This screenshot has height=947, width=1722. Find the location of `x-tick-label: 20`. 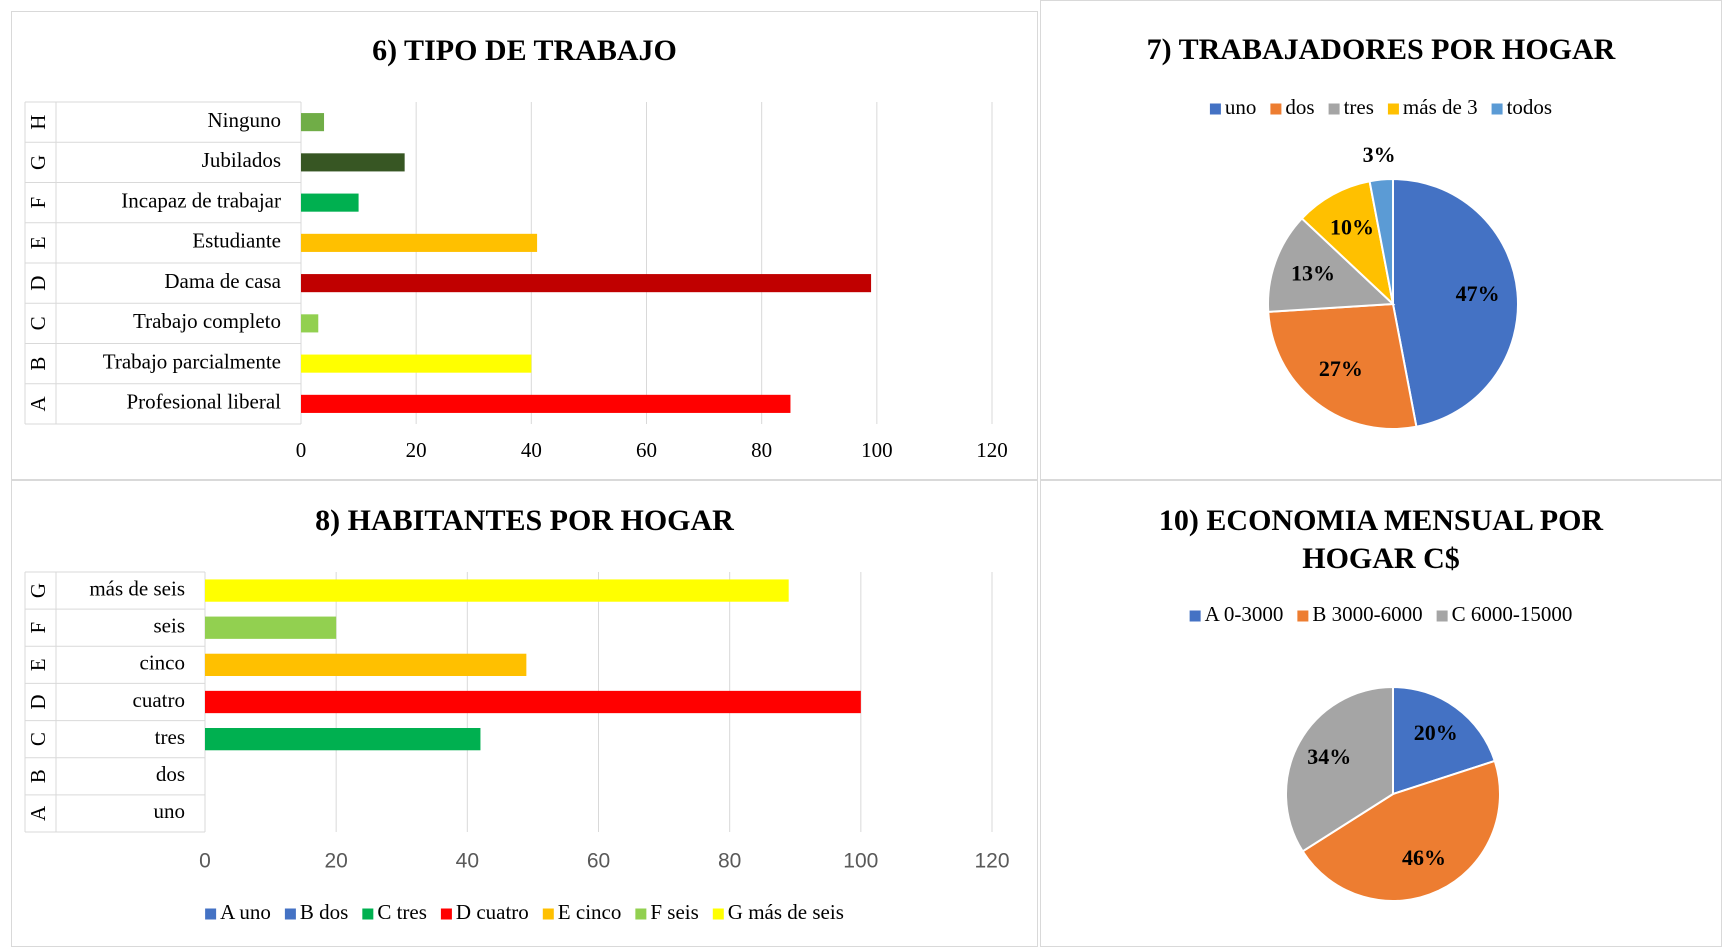

x-tick-label: 20 is located at coordinates (335, 861).